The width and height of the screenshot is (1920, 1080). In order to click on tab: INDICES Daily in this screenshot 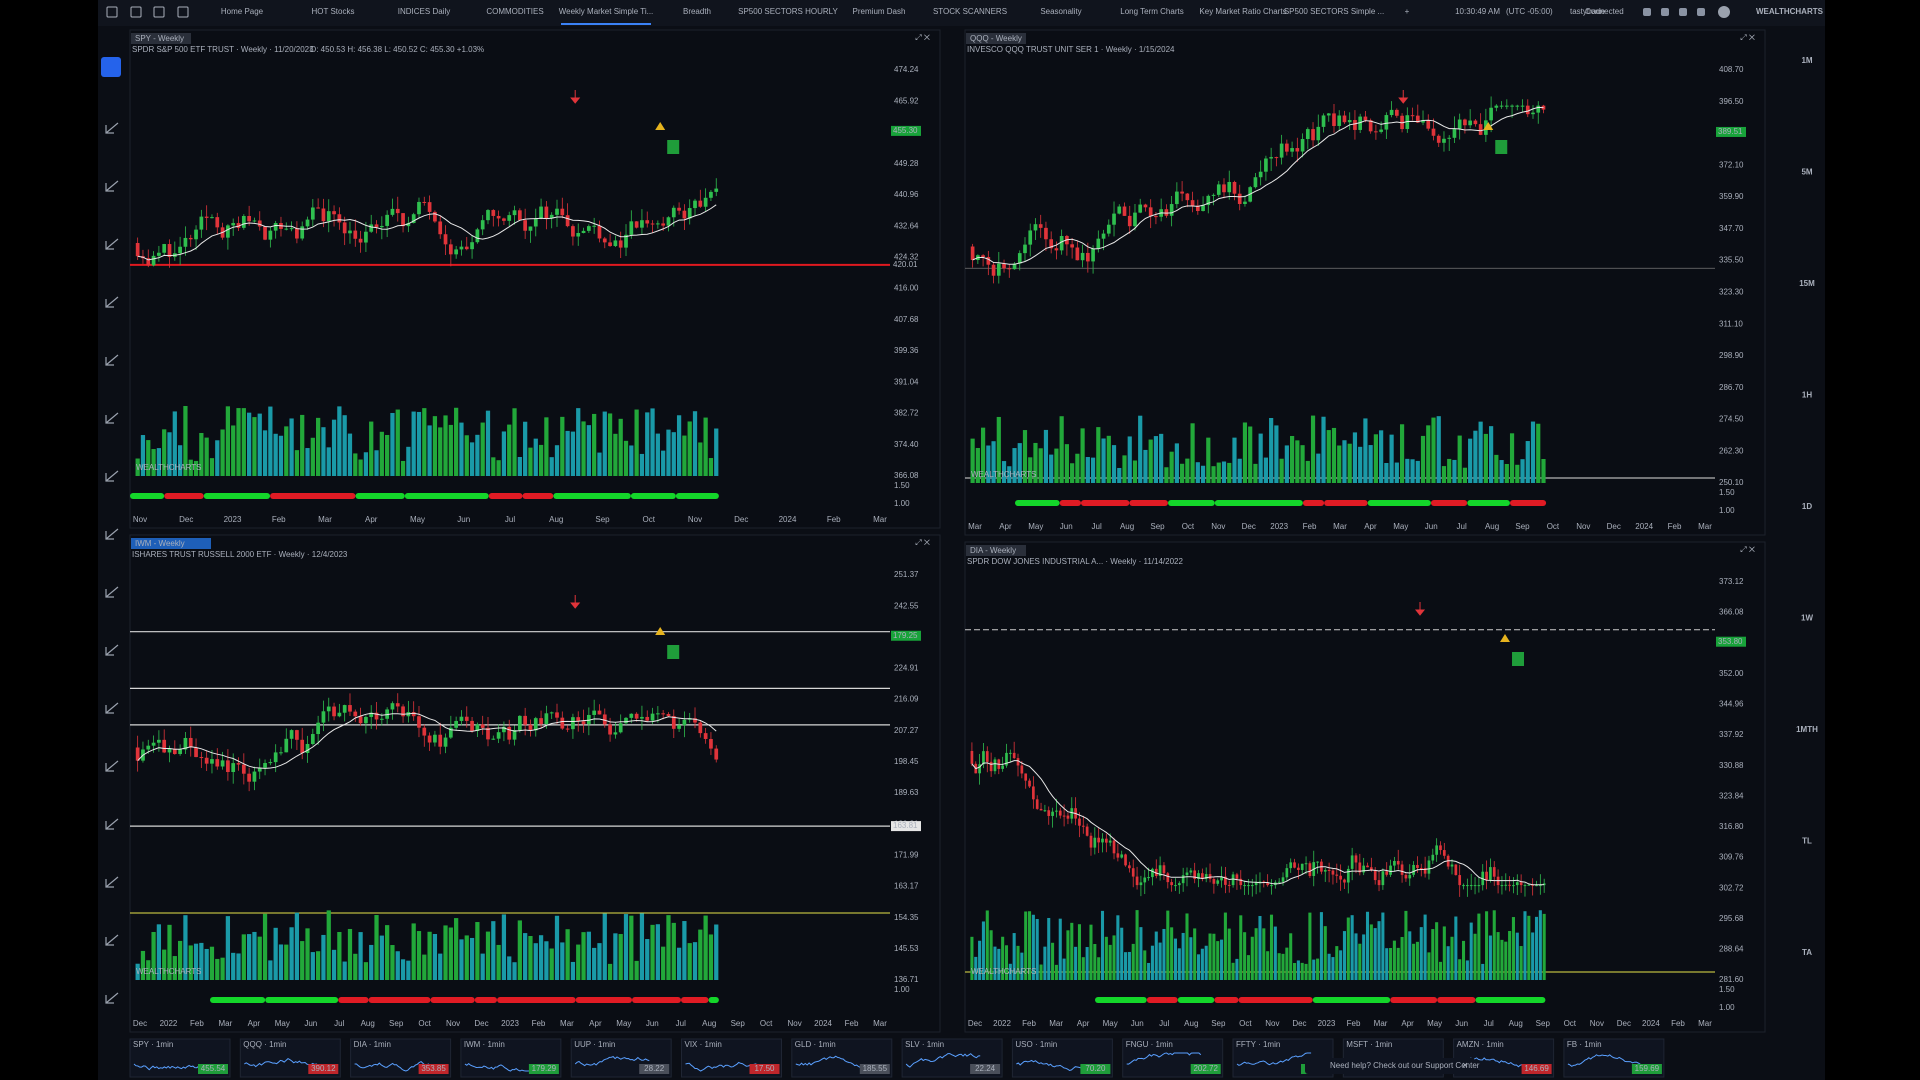, I will do `click(424, 11)`.